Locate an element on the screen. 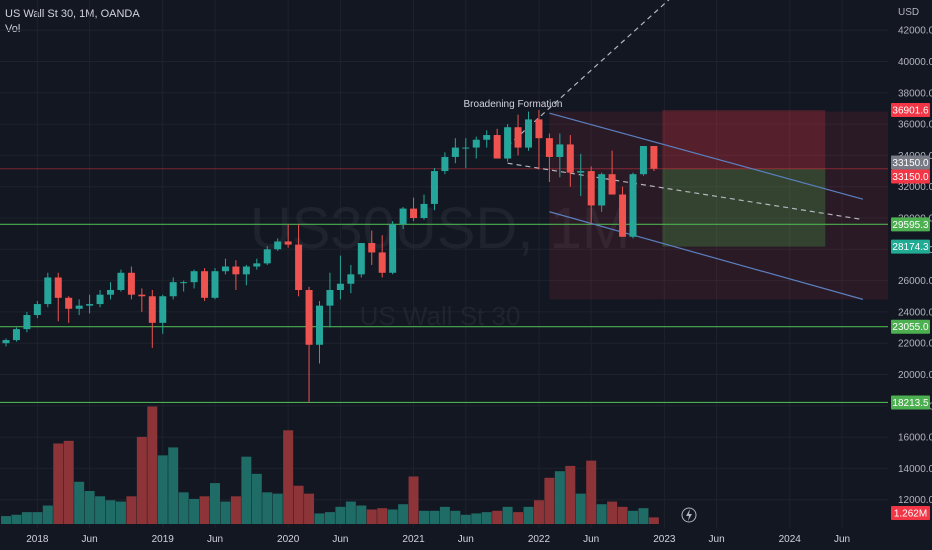 The height and width of the screenshot is (550, 932). y-tick-label: 20000.0 is located at coordinates (915, 375).